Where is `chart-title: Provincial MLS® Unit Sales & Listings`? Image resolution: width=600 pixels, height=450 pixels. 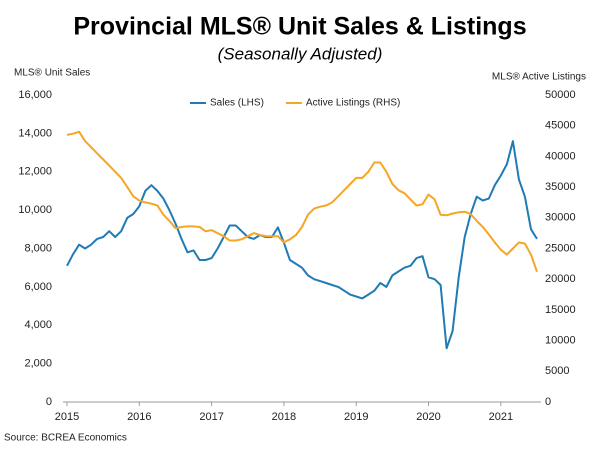 chart-title: Provincial MLS® Unit Sales & Listings is located at coordinates (299, 27).